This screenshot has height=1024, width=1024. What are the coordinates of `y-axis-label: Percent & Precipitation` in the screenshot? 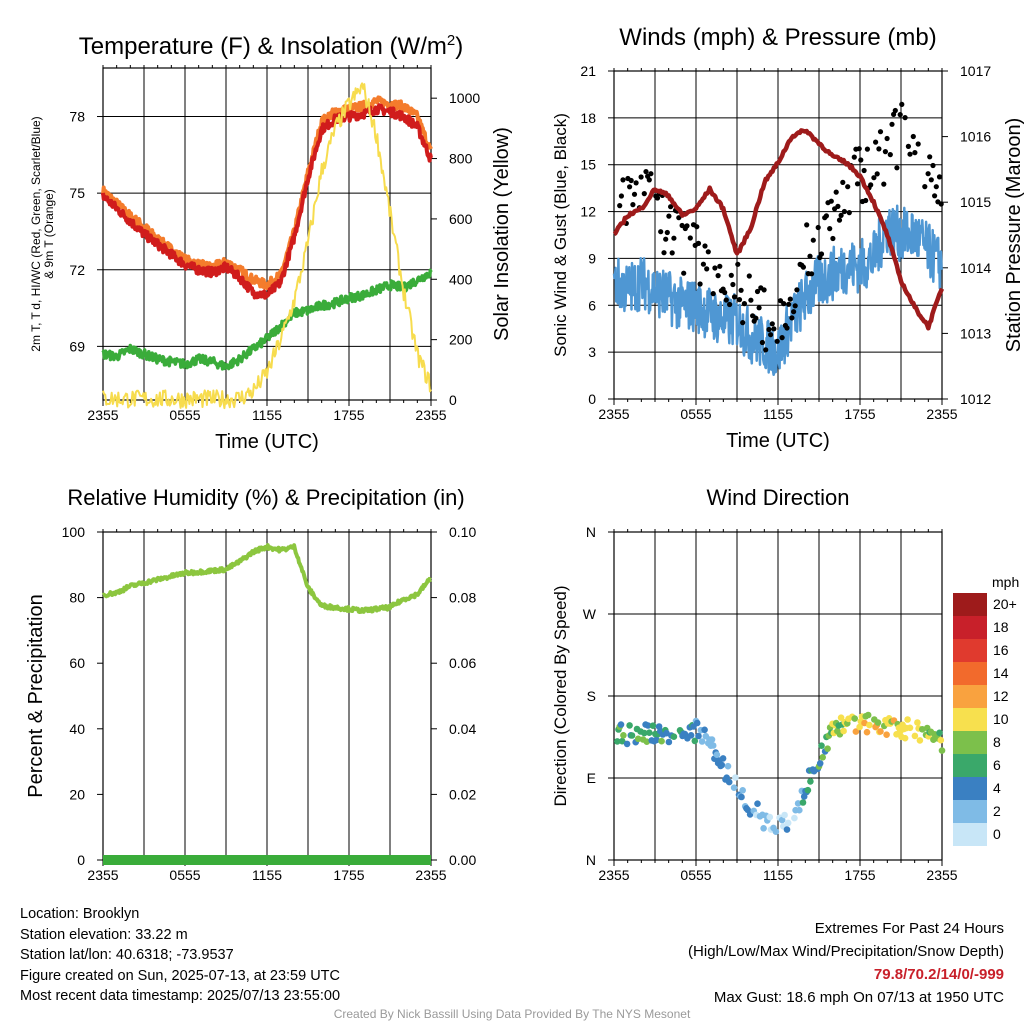 It's located at (36, 695).